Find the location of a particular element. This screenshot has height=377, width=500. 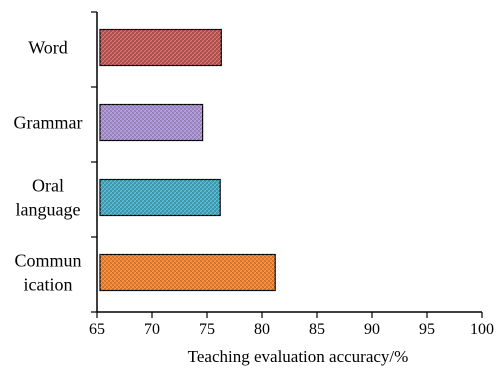

y-tick-label: Grammar is located at coordinates (48, 123).